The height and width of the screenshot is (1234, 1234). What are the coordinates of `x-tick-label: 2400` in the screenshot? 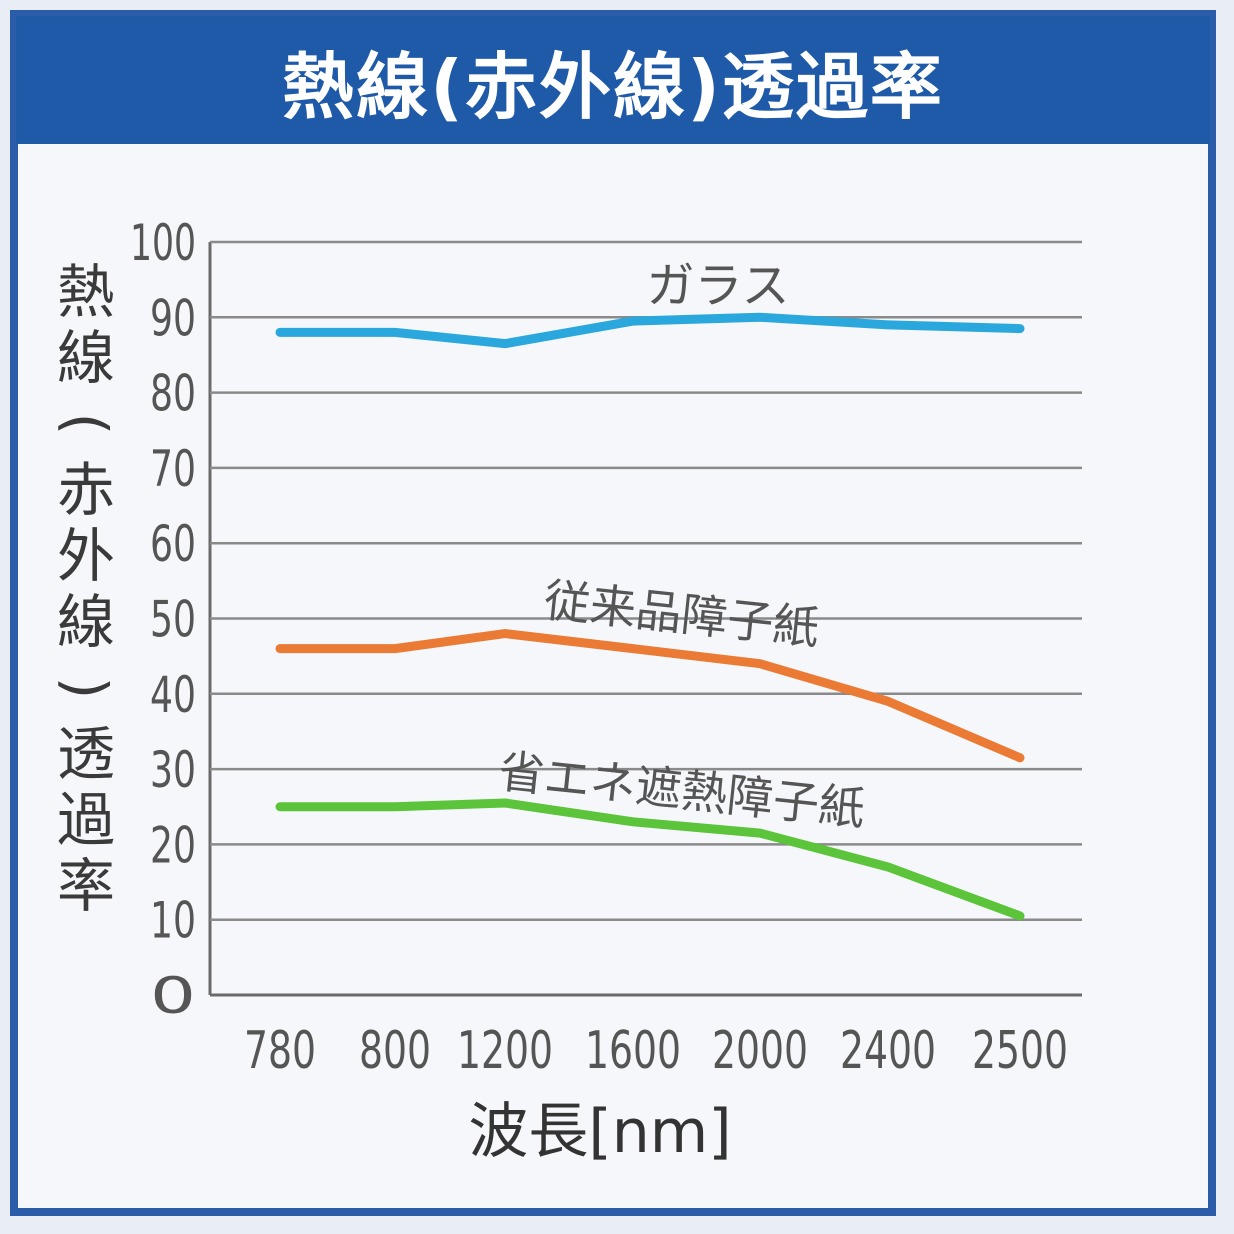 It's located at (888, 1051).